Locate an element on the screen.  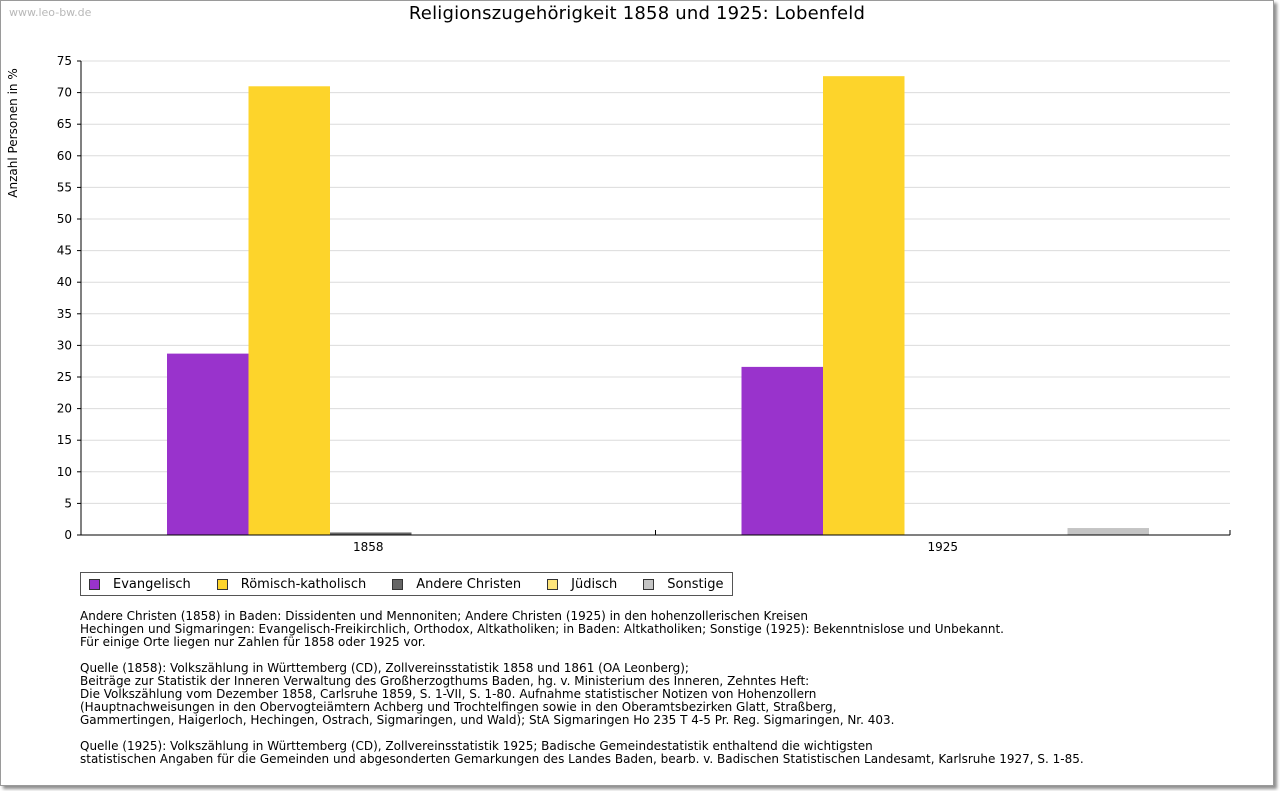
legend-label: Jüdisch is located at coordinates (594, 584).